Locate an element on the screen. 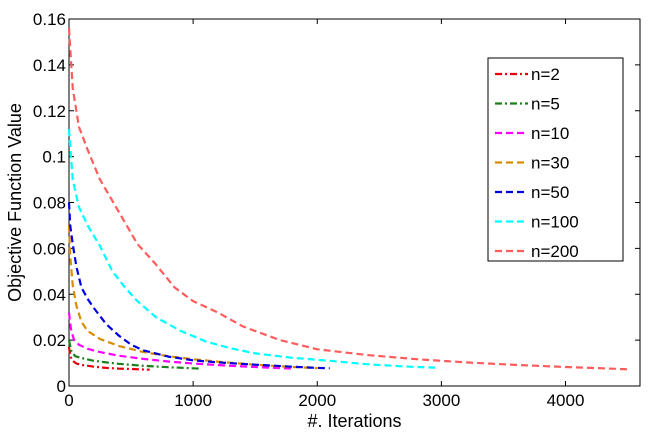 The image size is (654, 436). series-line-n=2 is located at coordinates (108, 358).